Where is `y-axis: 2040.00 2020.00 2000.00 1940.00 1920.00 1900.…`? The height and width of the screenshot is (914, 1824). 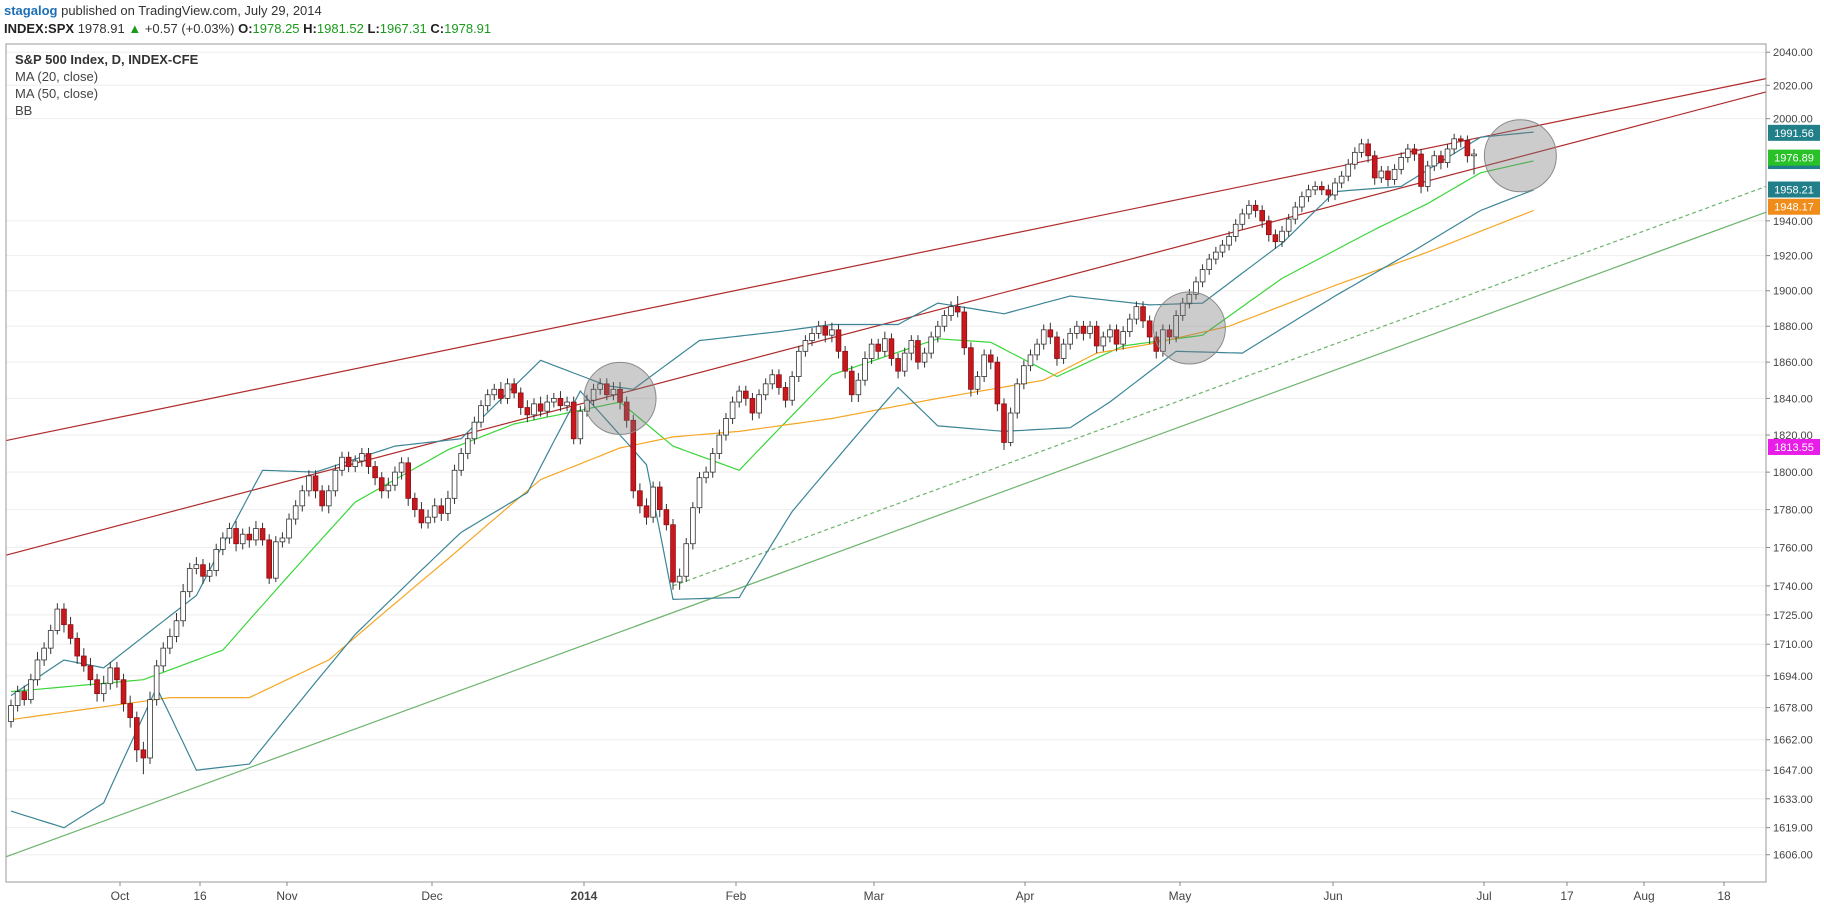 y-axis: 2040.00 2020.00 2000.00 1940.00 1920.00 1900.… is located at coordinates (1789, 454).